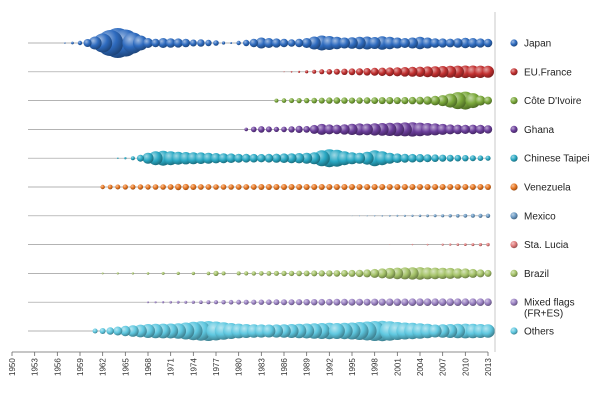 The width and height of the screenshot is (600, 400). What do you see at coordinates (291, 158) in the screenshot?
I see `bubble-chinese-taipei-1987` at bounding box center [291, 158].